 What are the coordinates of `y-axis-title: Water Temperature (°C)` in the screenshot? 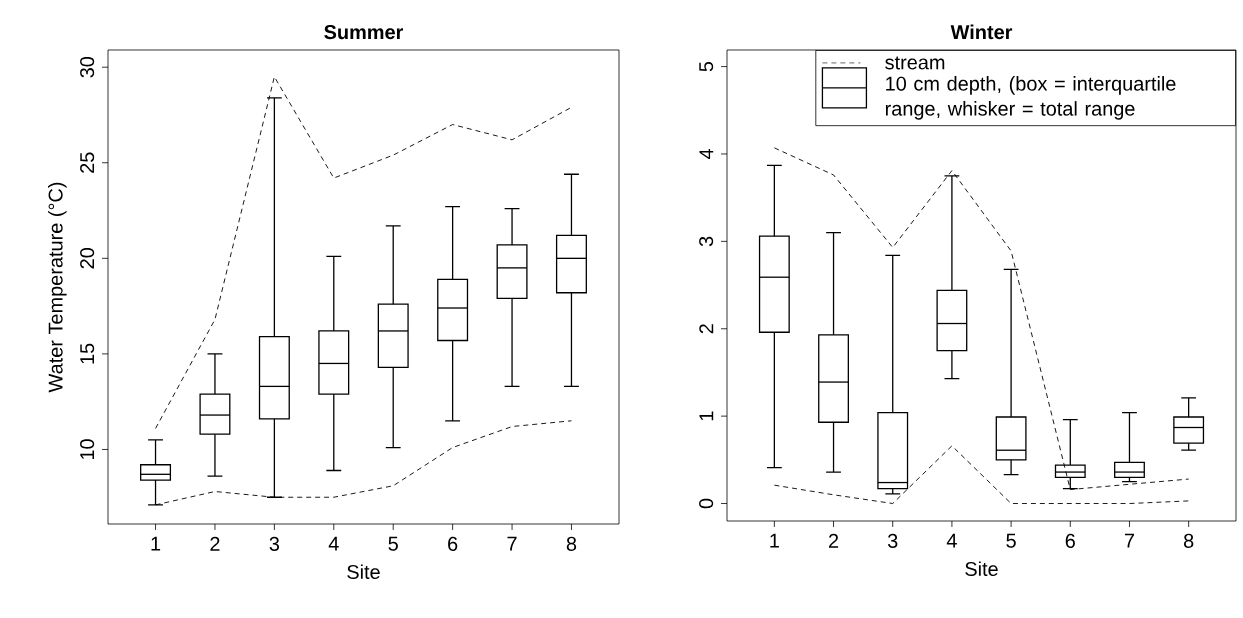 It's located at (57, 287).